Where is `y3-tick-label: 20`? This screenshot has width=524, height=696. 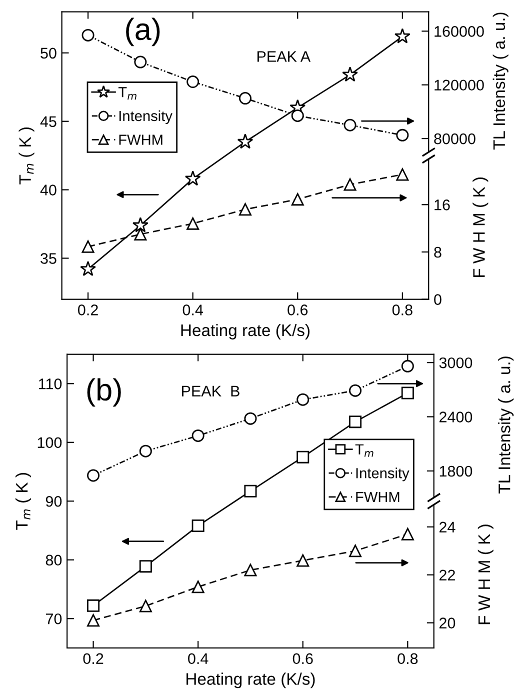
y3-tick-label: 20 is located at coordinates (448, 623).